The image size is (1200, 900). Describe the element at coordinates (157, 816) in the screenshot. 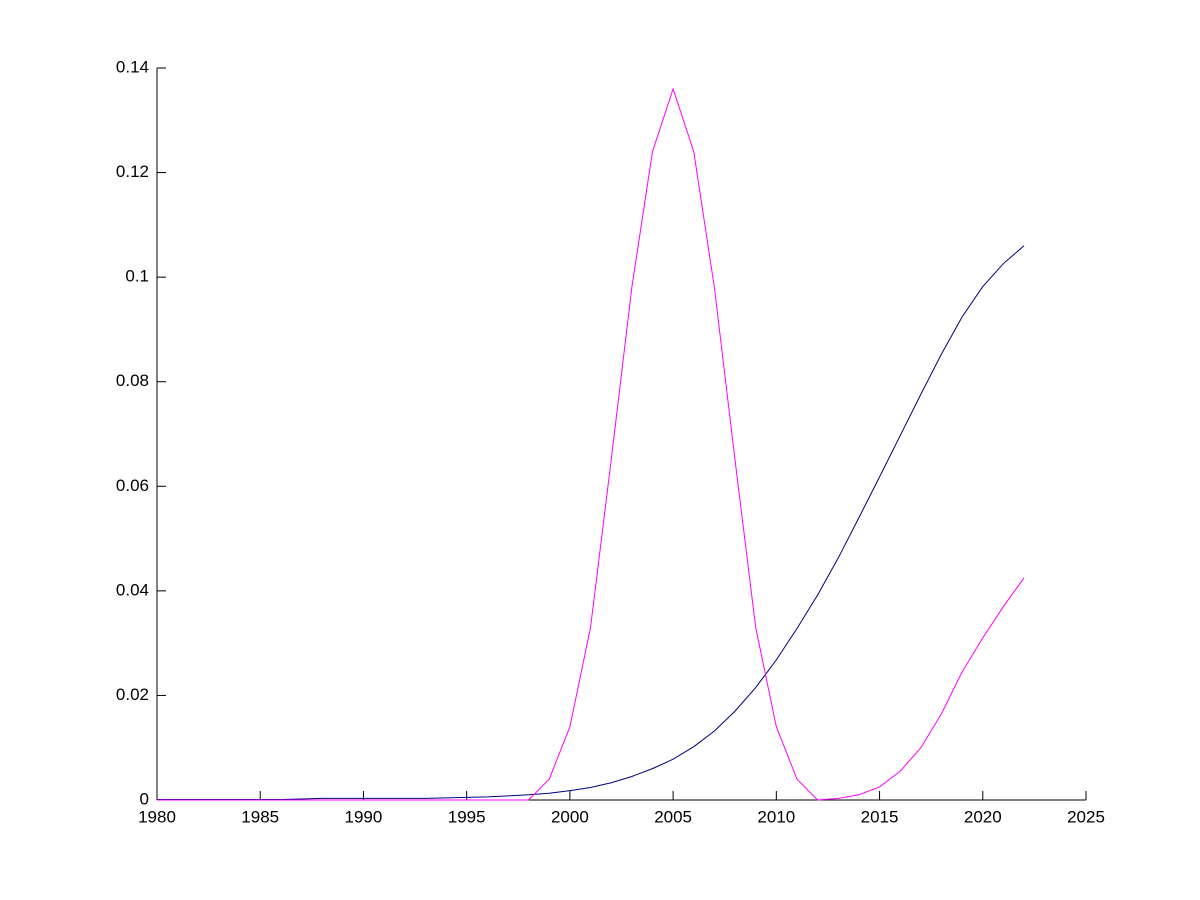

I see `x-tick-label: 1980` at that location.